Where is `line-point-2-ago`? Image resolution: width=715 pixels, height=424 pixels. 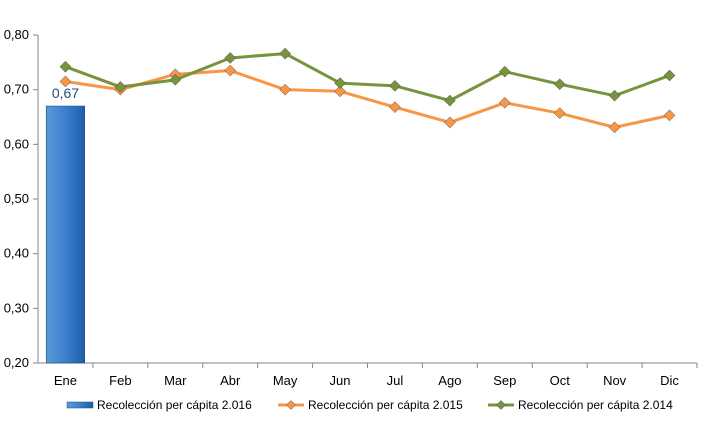 line-point-2-ago is located at coordinates (450, 100).